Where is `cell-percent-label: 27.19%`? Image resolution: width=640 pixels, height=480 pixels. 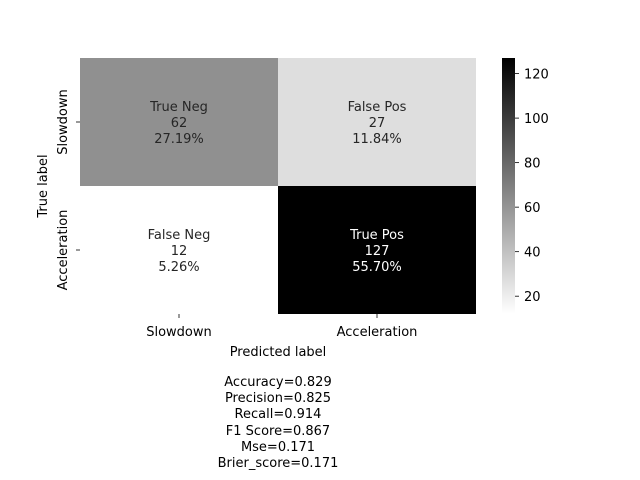
cell-percent-label: 27.19% is located at coordinates (179, 139).